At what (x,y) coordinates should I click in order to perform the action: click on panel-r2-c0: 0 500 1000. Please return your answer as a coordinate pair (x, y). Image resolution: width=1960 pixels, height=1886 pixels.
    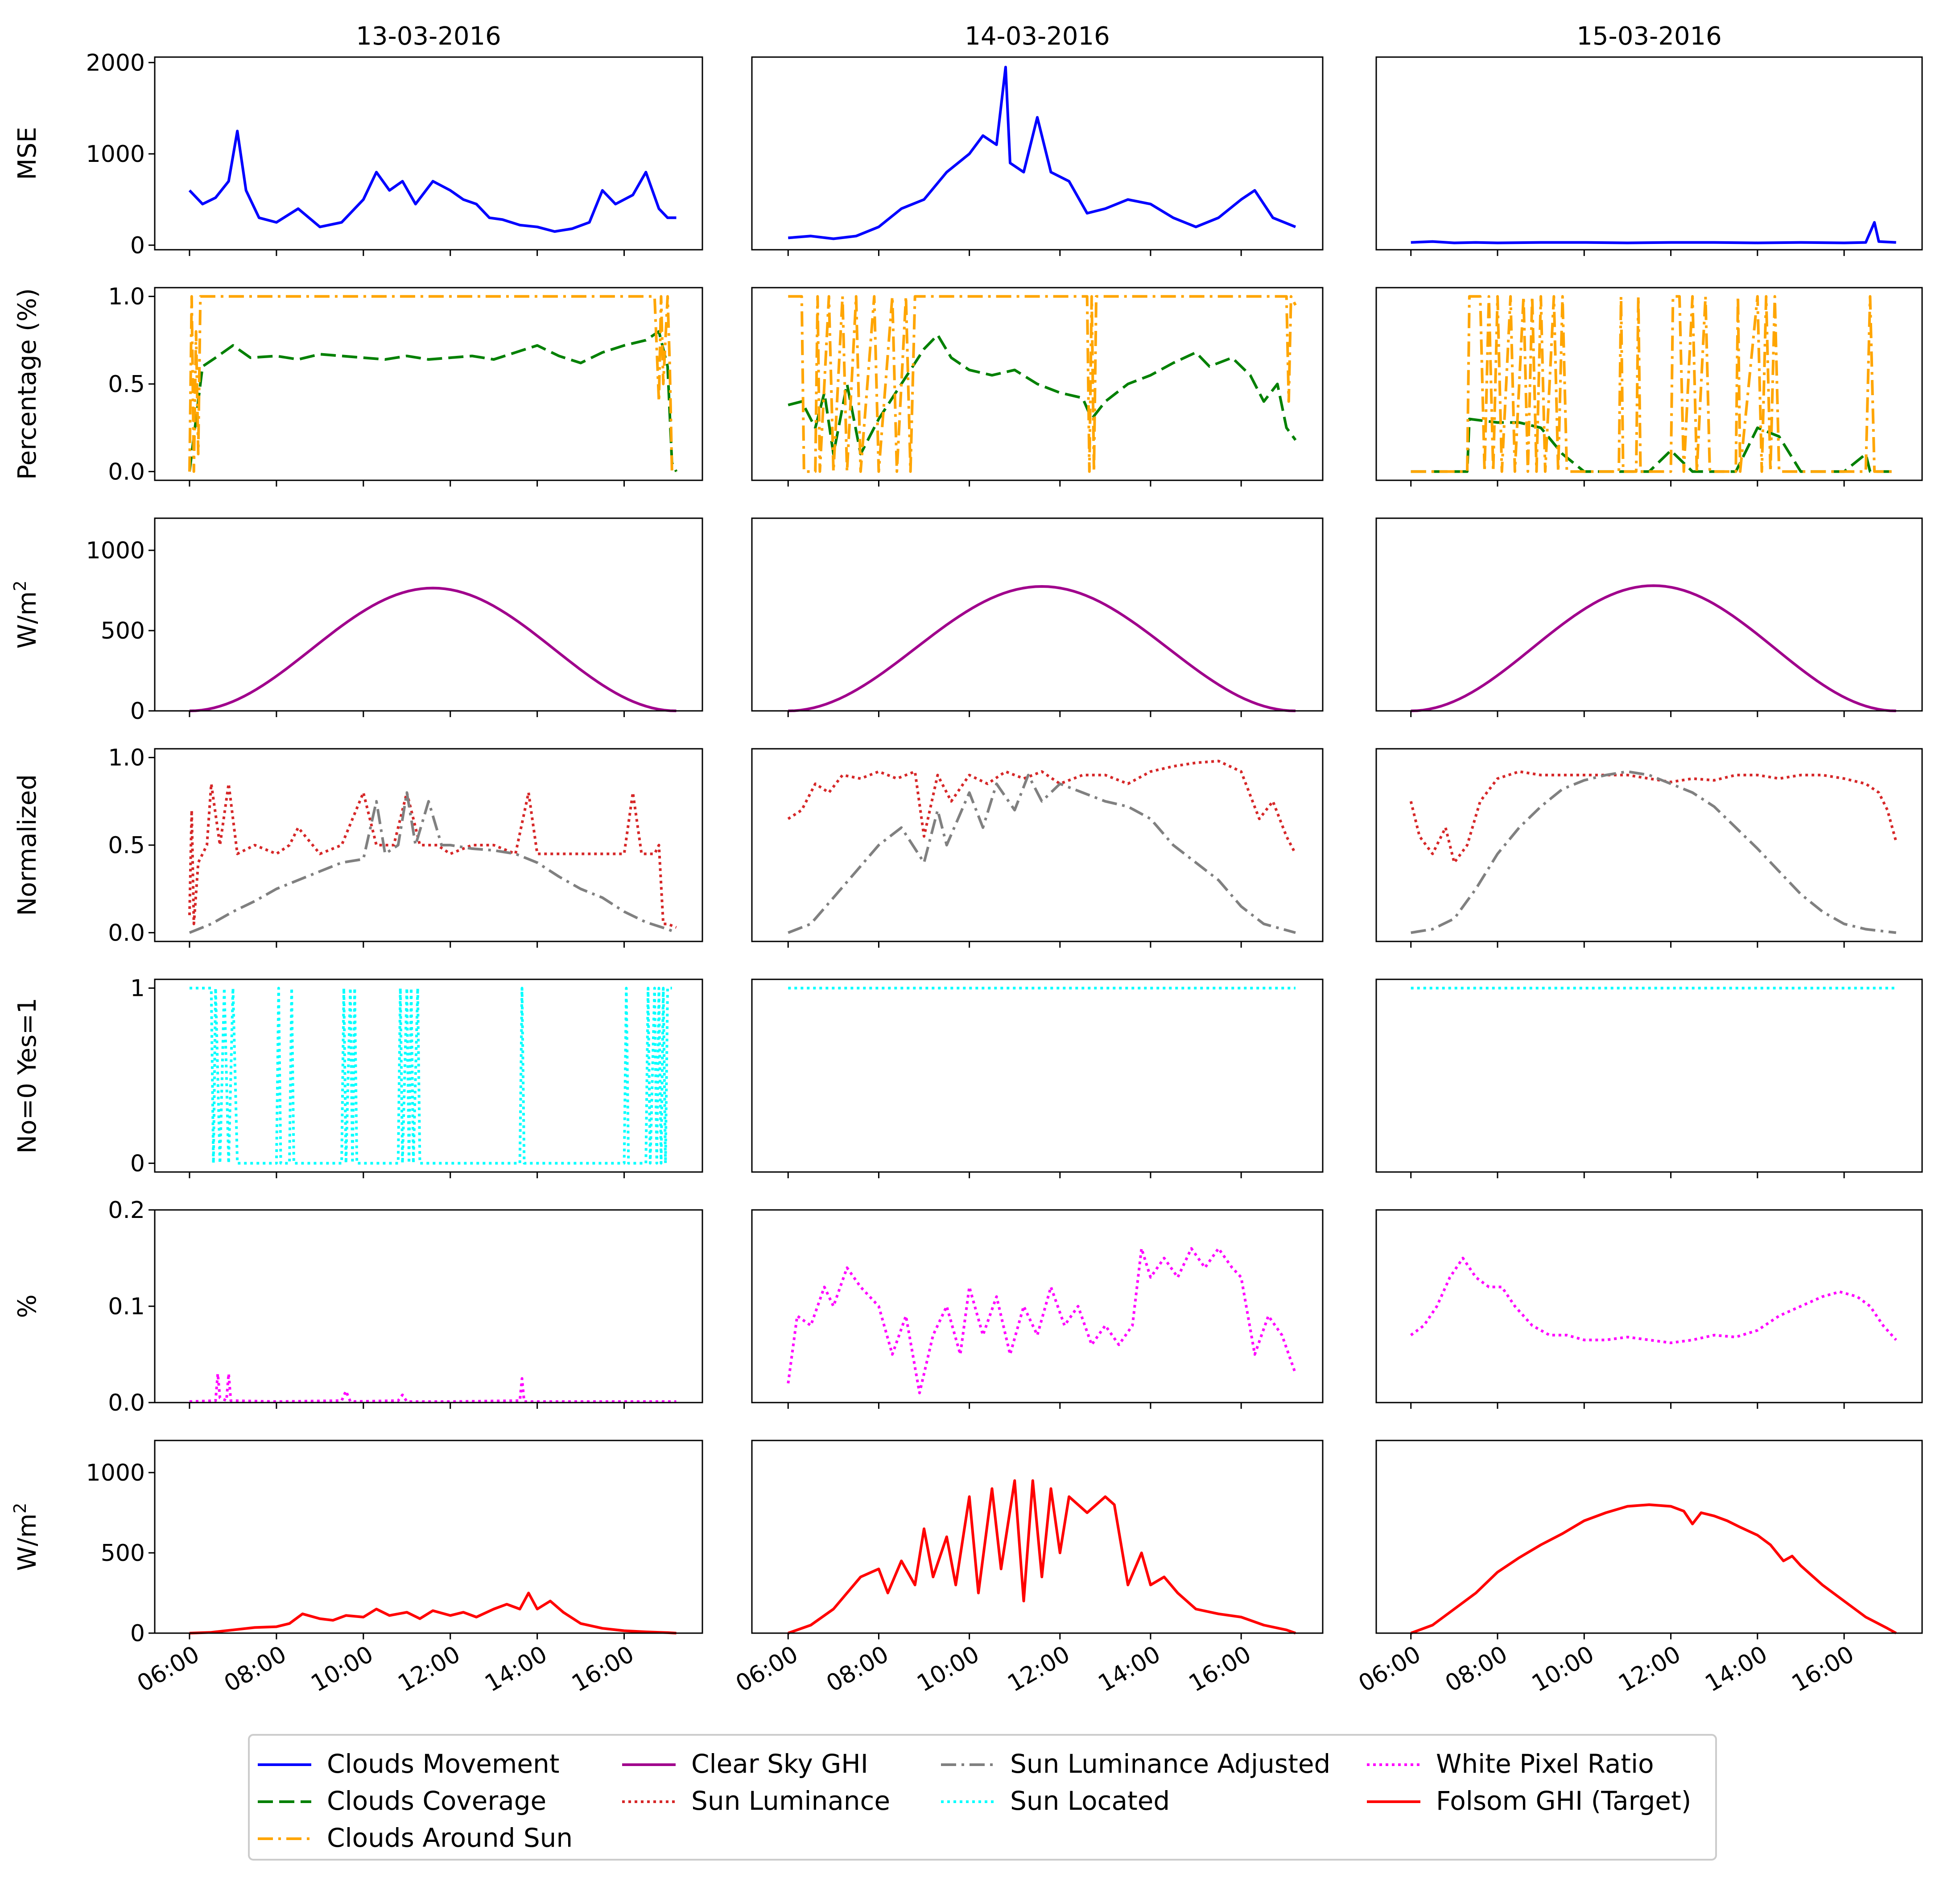
    Looking at the image, I should click on (394, 621).